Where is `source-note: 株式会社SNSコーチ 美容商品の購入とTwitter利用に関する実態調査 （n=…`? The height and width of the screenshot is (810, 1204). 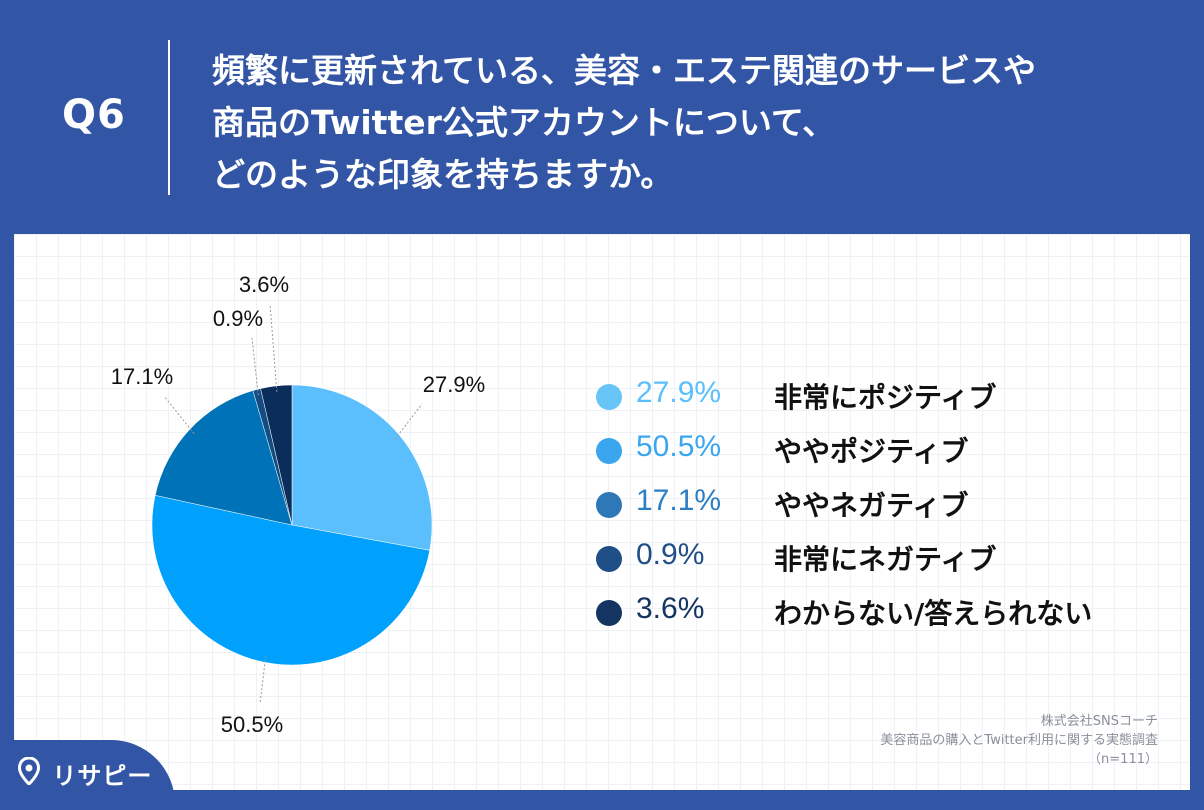 source-note: 株式会社SNSコーチ 美容商品の購入とTwitter利用に関する実態調査 （n=… is located at coordinates (1019, 740).